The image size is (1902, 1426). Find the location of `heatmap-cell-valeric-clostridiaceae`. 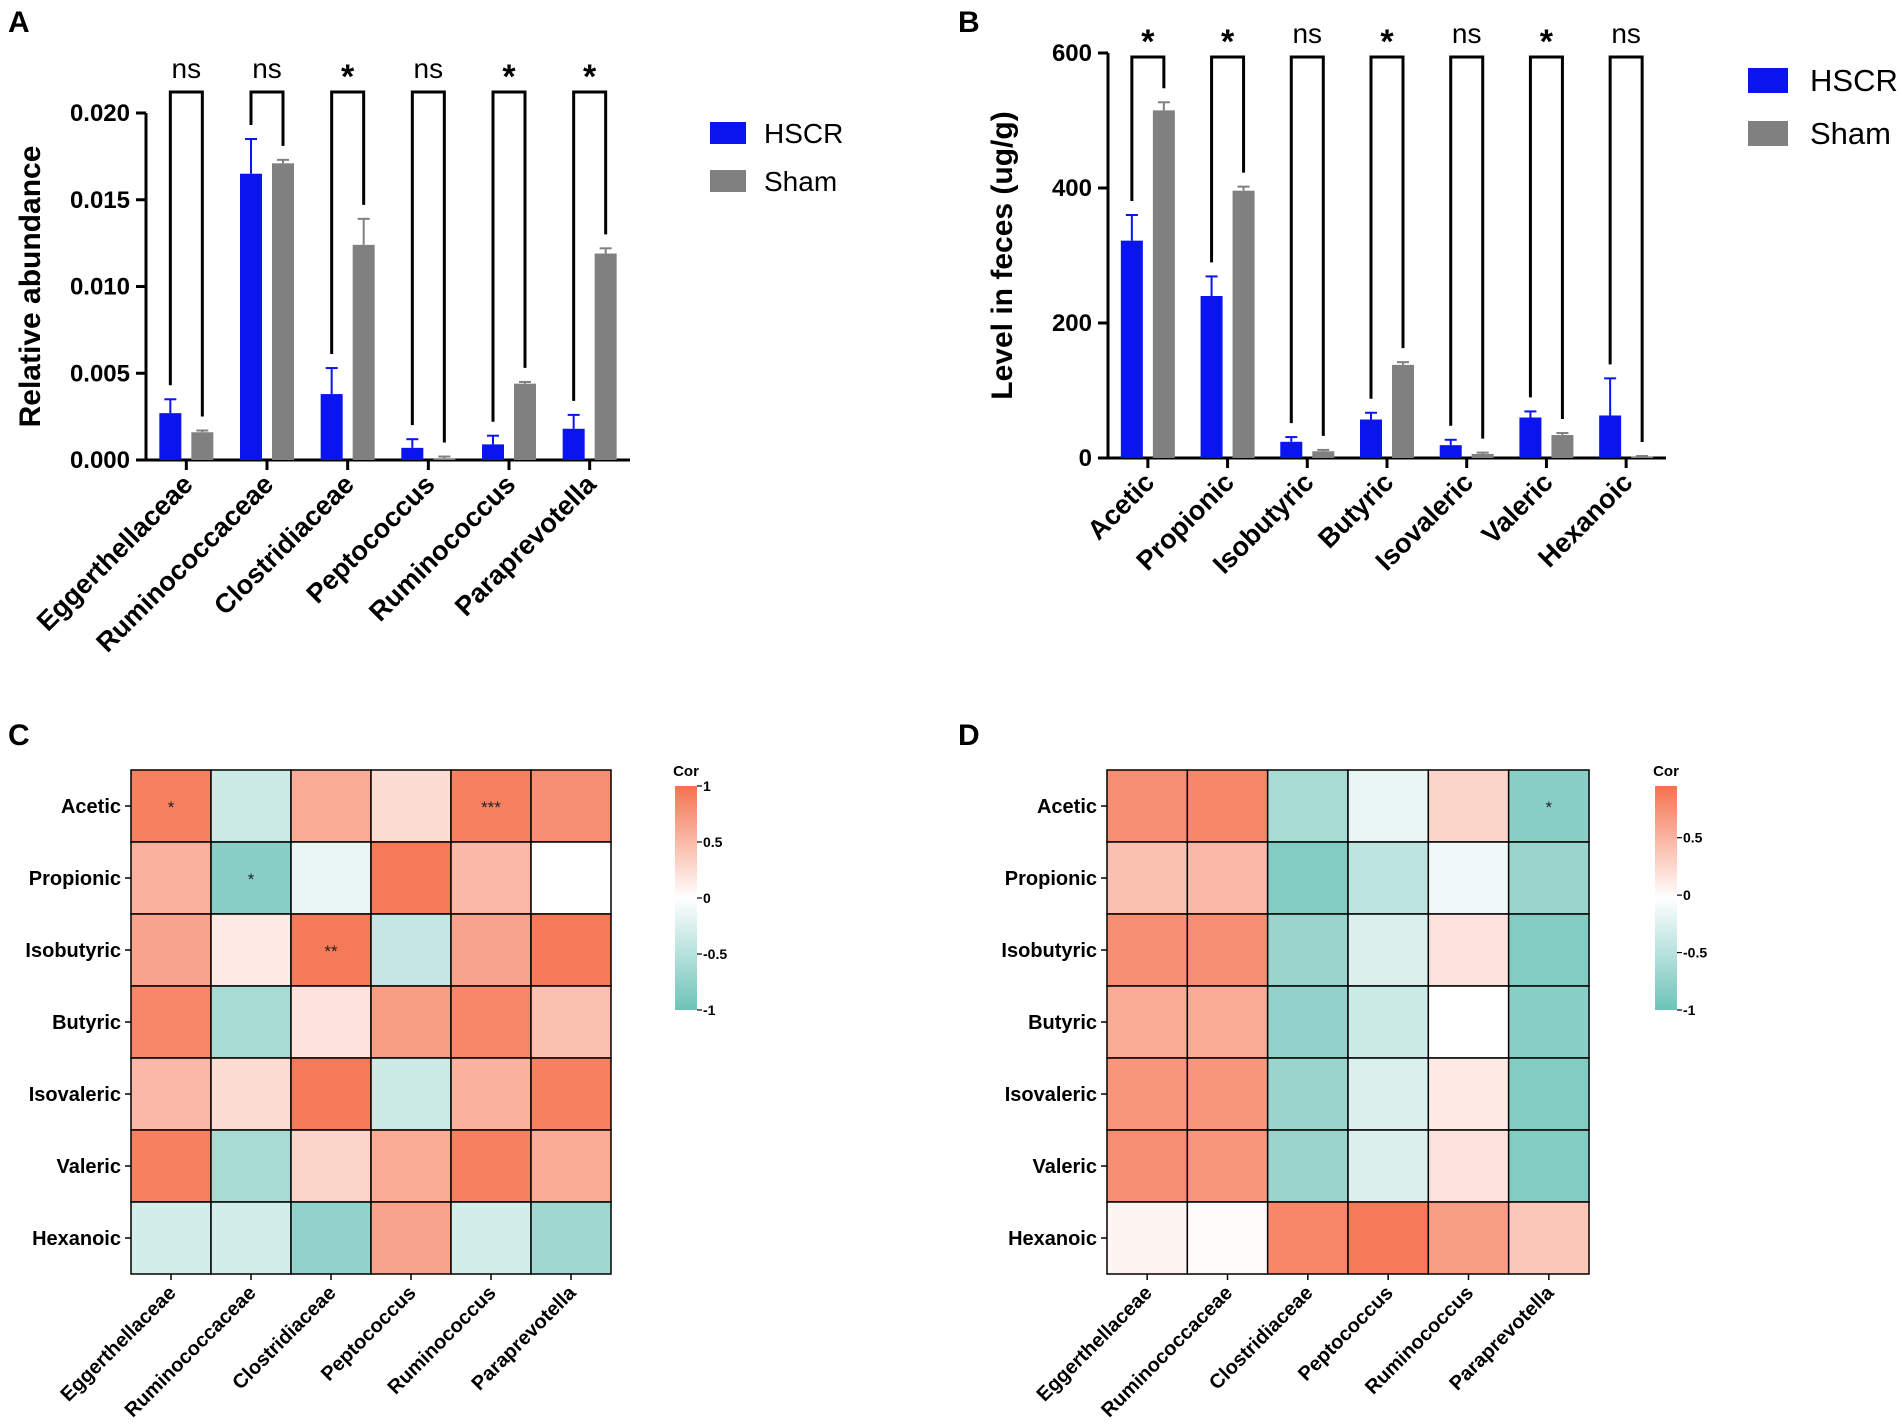

heatmap-cell-valeric-clostridiaceae is located at coordinates (1307, 1166).